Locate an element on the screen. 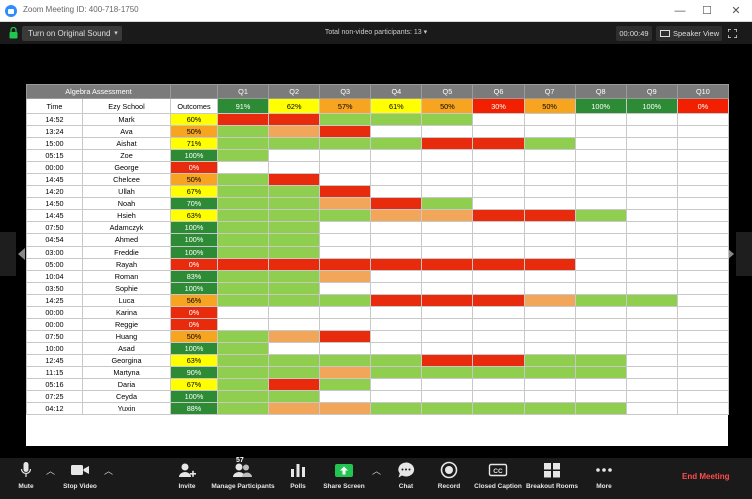  audio-options-caret: ︿ is located at coordinates (51, 471).